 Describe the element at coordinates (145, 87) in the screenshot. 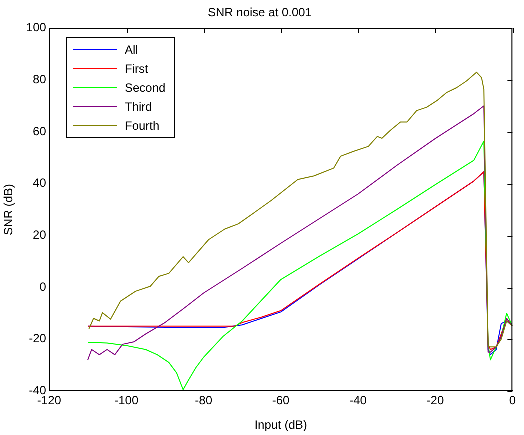

I see `legend-label: Second` at that location.